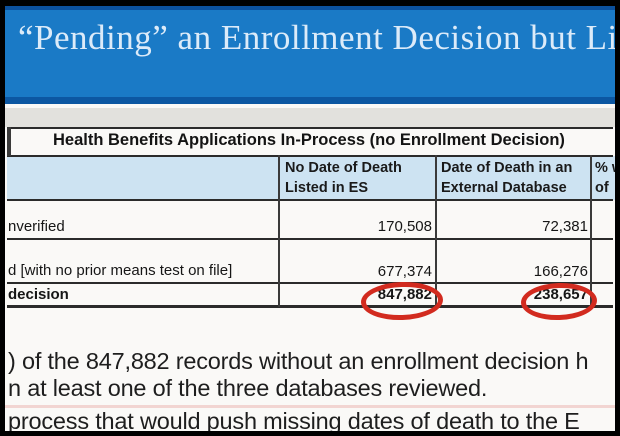 Image resolution: width=620 pixels, height=436 pixels. What do you see at coordinates (602, 188) in the screenshot?
I see `column-header-line: of` at bounding box center [602, 188].